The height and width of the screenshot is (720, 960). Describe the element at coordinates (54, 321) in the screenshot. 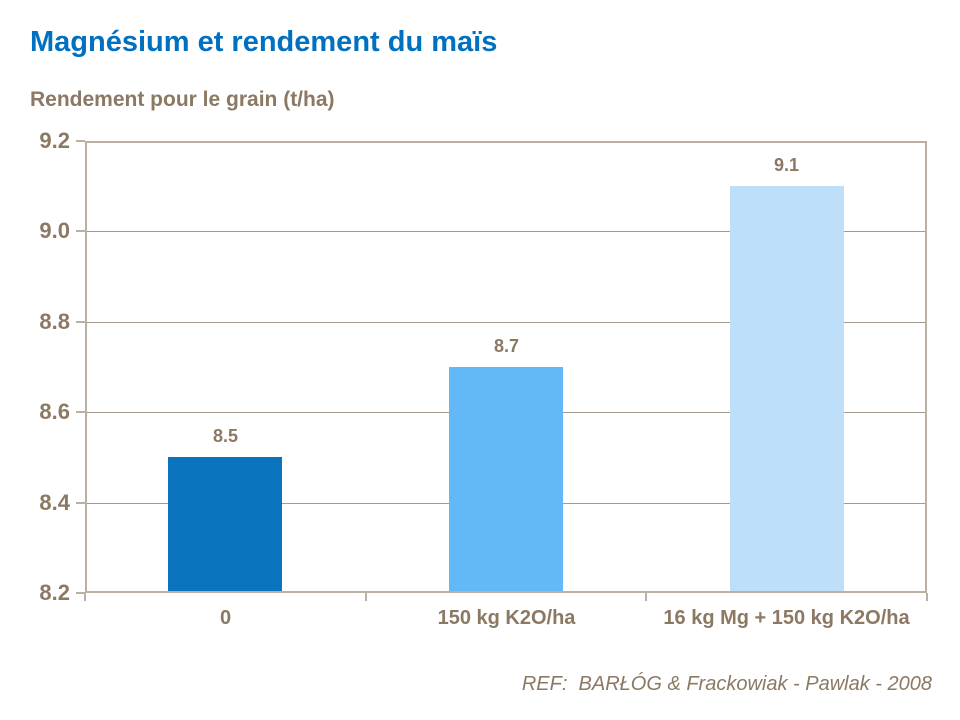

I see `y-axis-tick-label: 8.8` at that location.